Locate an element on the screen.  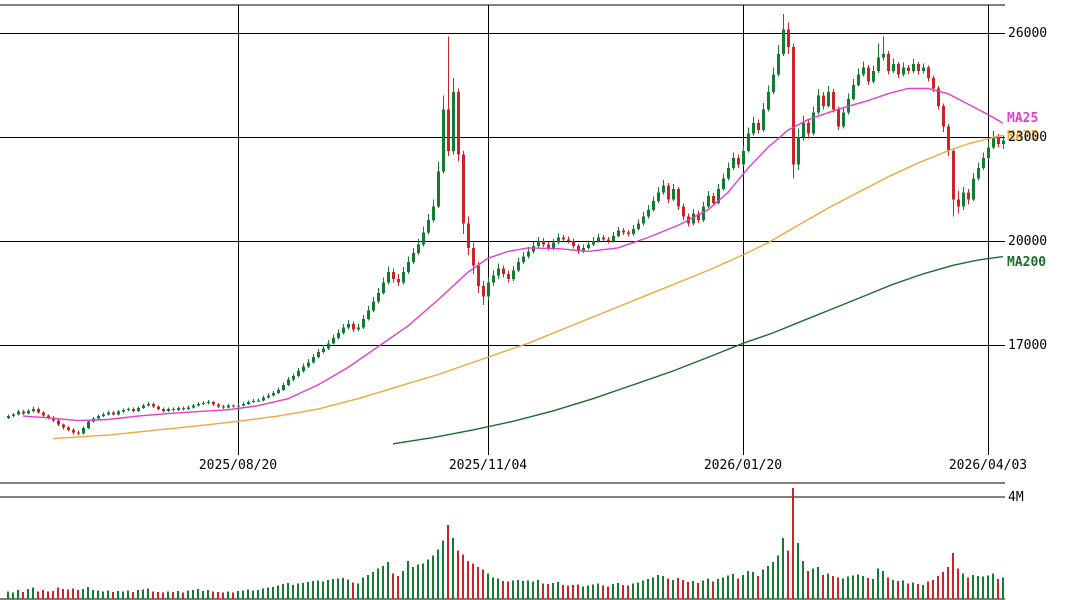
x-axis-labels-layer: 2025/08/20 2025/11/04 2026/01/20 2026/04/03 is located at coordinates (613, 465).